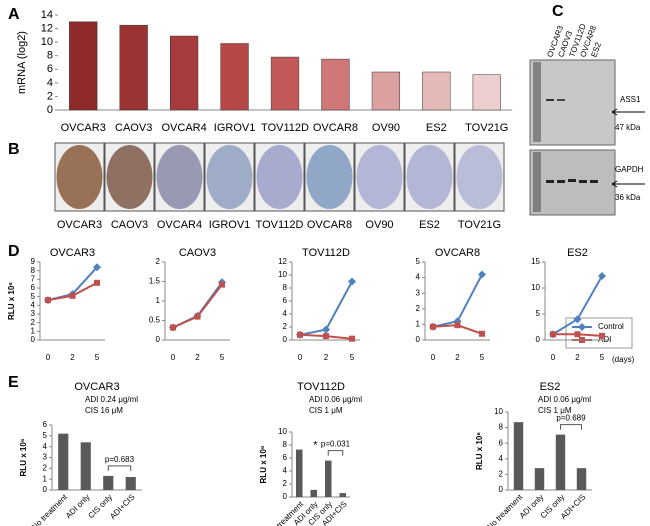 The height and width of the screenshot is (526, 650). Describe the element at coordinates (14, 14) in the screenshot. I see `panel-letter: A` at that location.